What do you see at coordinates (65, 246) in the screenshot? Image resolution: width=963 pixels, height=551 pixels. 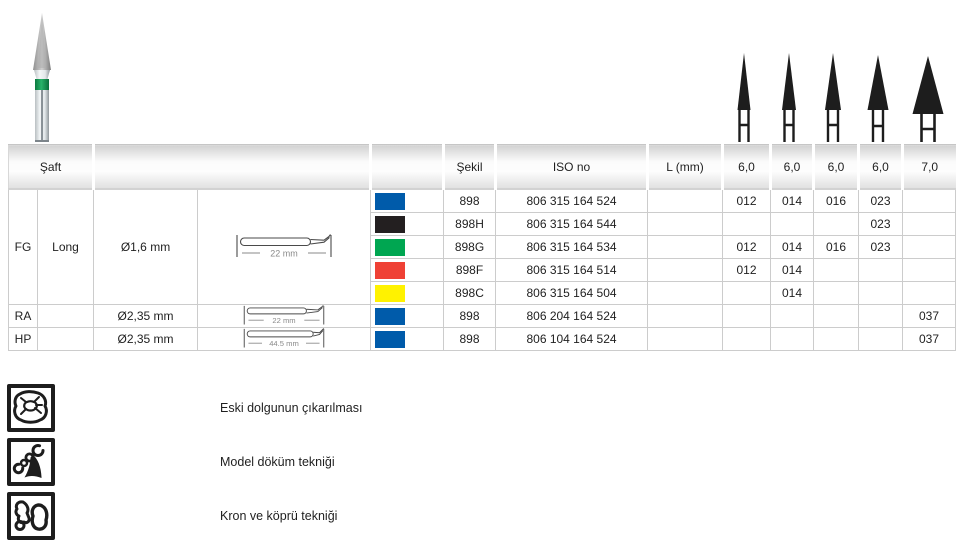 I see `length-cell: Long` at bounding box center [65, 246].